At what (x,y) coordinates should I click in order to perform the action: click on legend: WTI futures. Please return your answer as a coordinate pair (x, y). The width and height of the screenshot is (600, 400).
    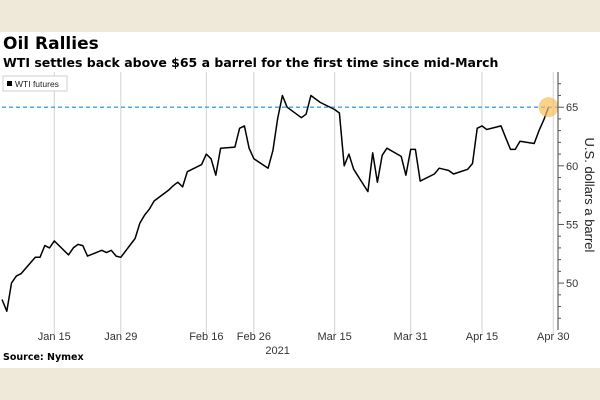
    Looking at the image, I should click on (35, 83).